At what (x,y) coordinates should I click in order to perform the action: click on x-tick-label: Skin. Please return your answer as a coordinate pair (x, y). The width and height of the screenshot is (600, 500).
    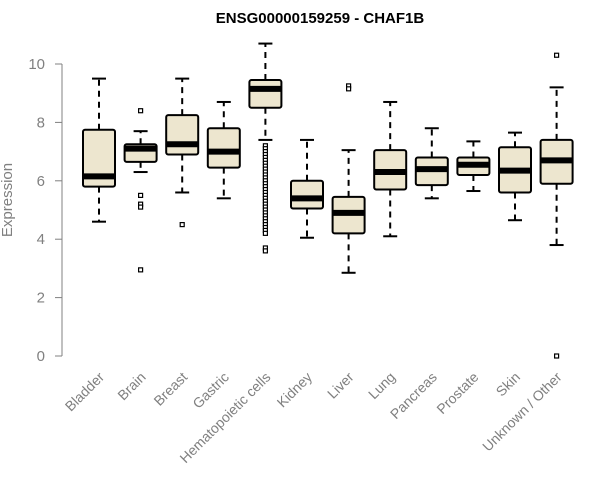
    Looking at the image, I should click on (508, 384).